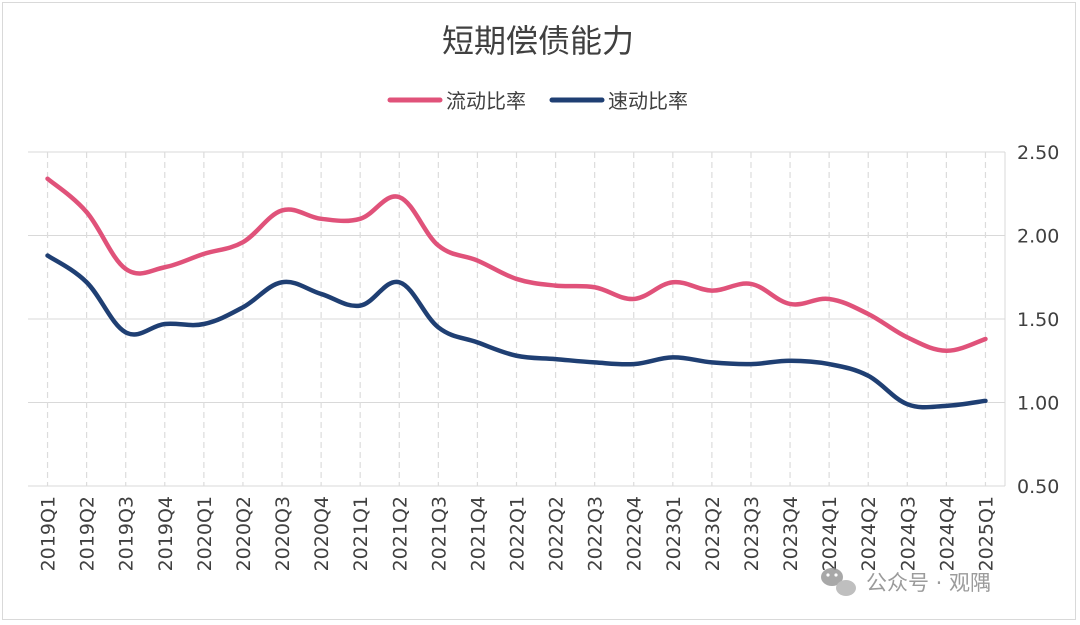  What do you see at coordinates (166, 533) in the screenshot?
I see `x-tick-label: 2019Q4` at bounding box center [166, 533].